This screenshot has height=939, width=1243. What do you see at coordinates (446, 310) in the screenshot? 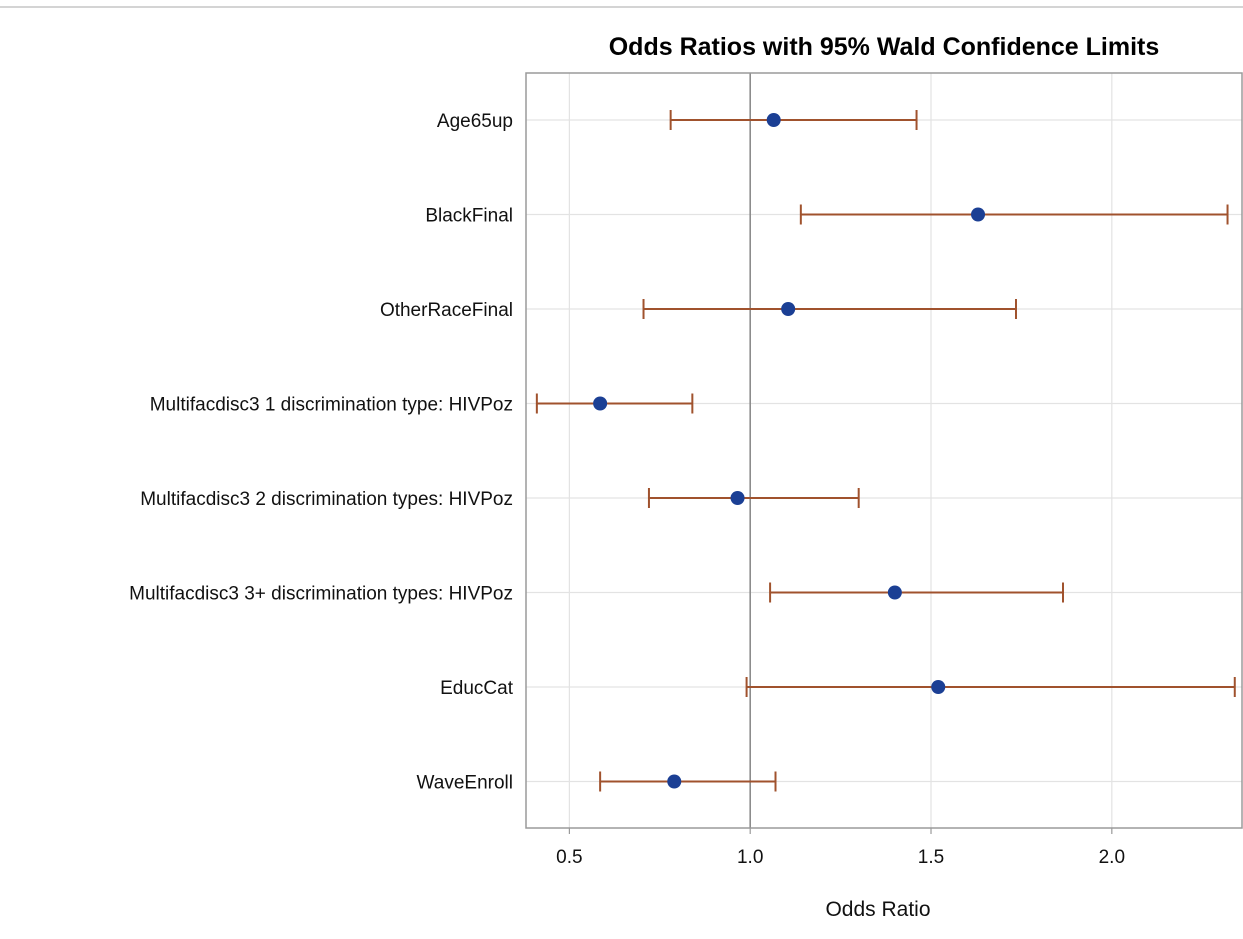
I see `category-label: OtherRaceFinal` at bounding box center [446, 310].